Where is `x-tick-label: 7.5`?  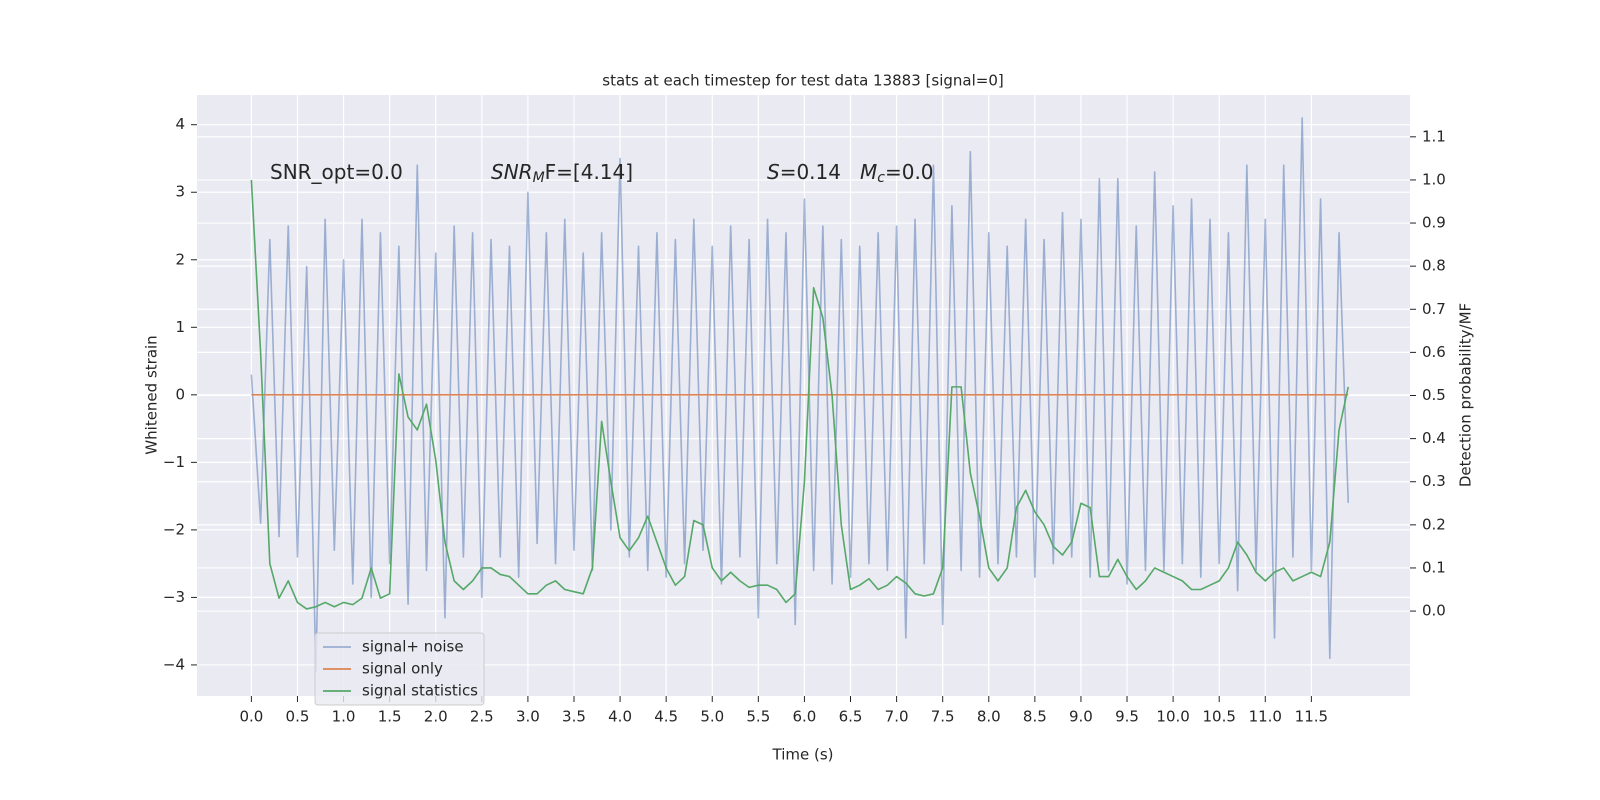
x-tick-label: 7.5 is located at coordinates (943, 717).